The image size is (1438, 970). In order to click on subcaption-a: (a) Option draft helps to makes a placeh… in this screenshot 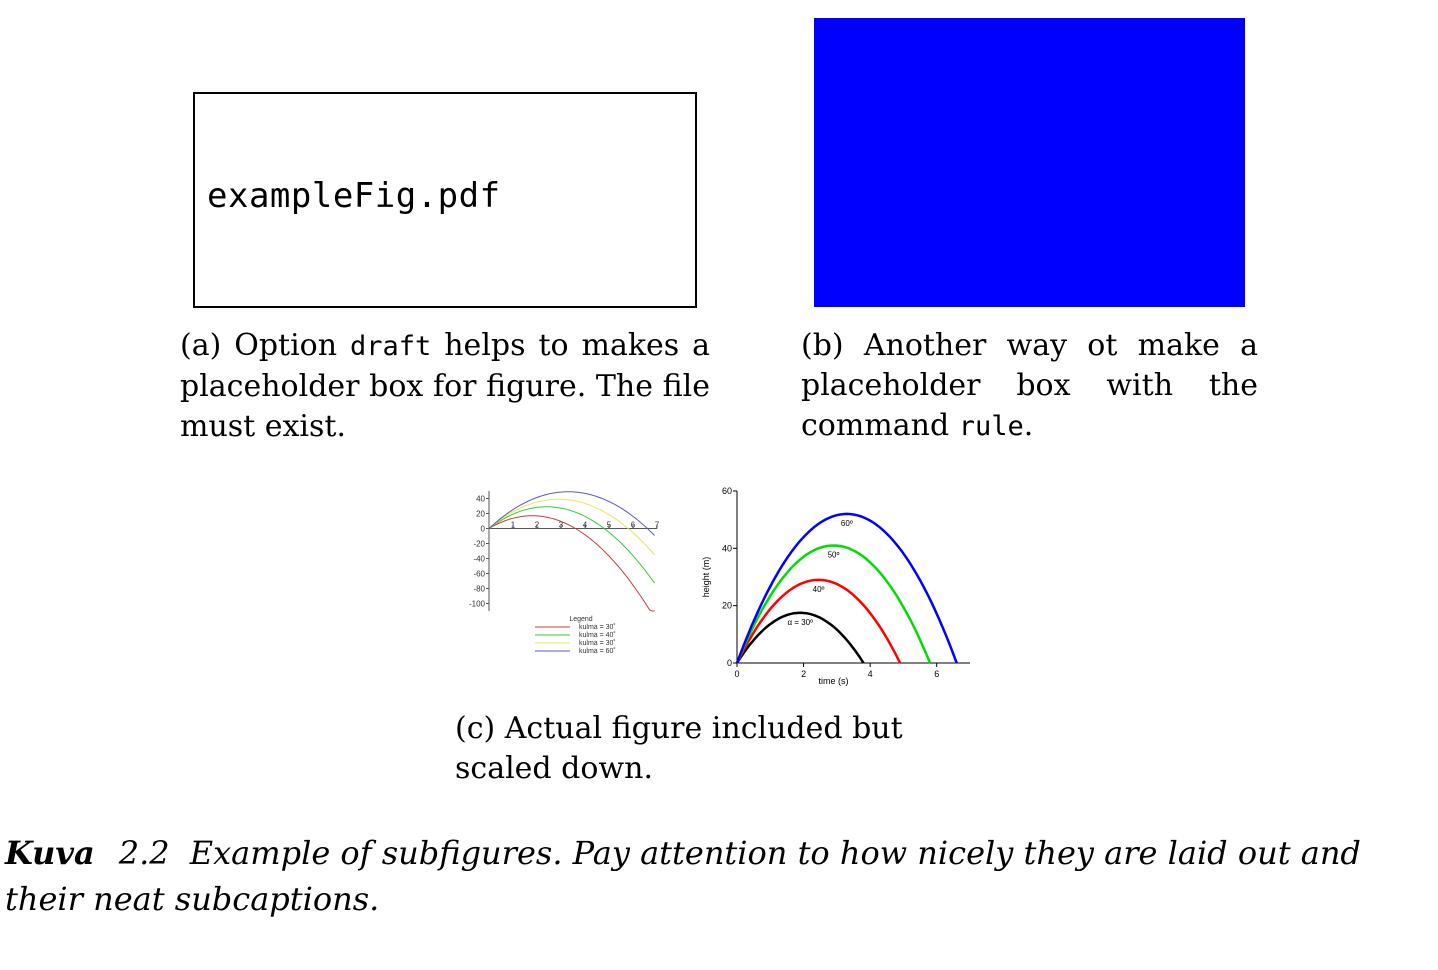, I will do `click(445, 386)`.